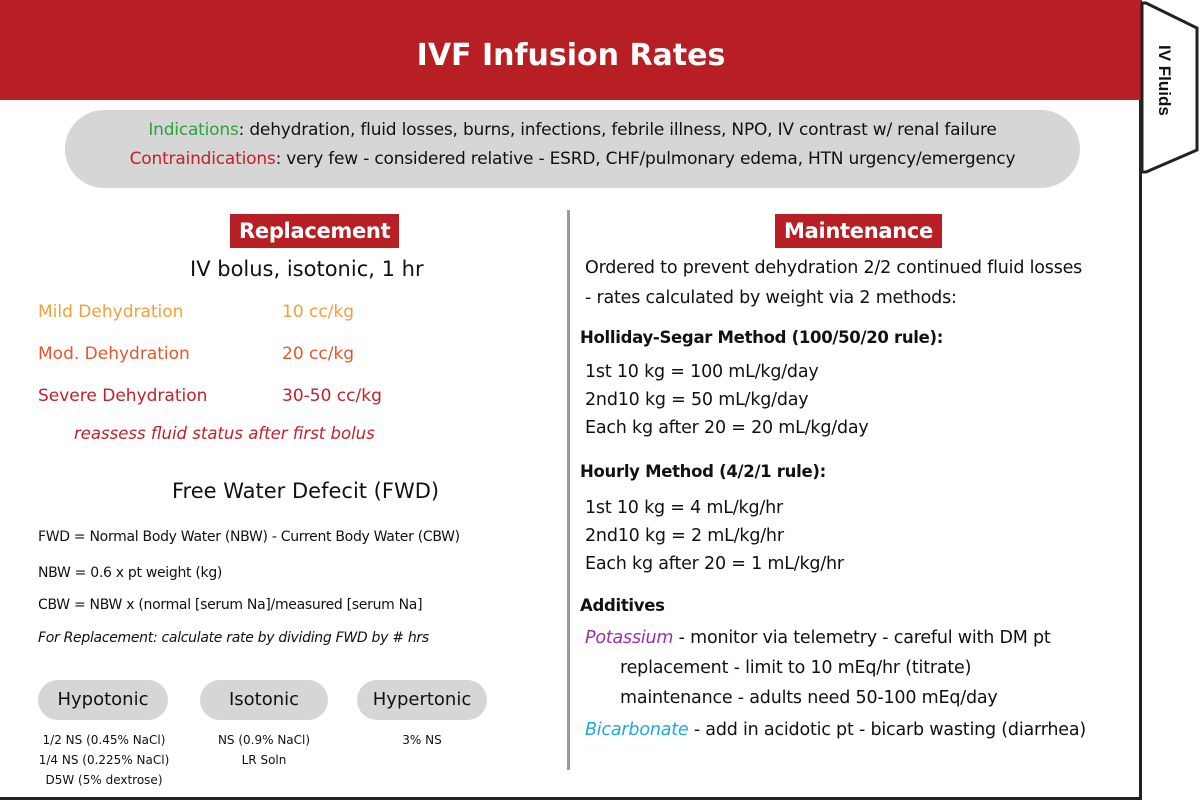  Describe the element at coordinates (307, 269) in the screenshot. I see `replacement-subtitle: IV bolus, isotonic, 1 hr` at that location.